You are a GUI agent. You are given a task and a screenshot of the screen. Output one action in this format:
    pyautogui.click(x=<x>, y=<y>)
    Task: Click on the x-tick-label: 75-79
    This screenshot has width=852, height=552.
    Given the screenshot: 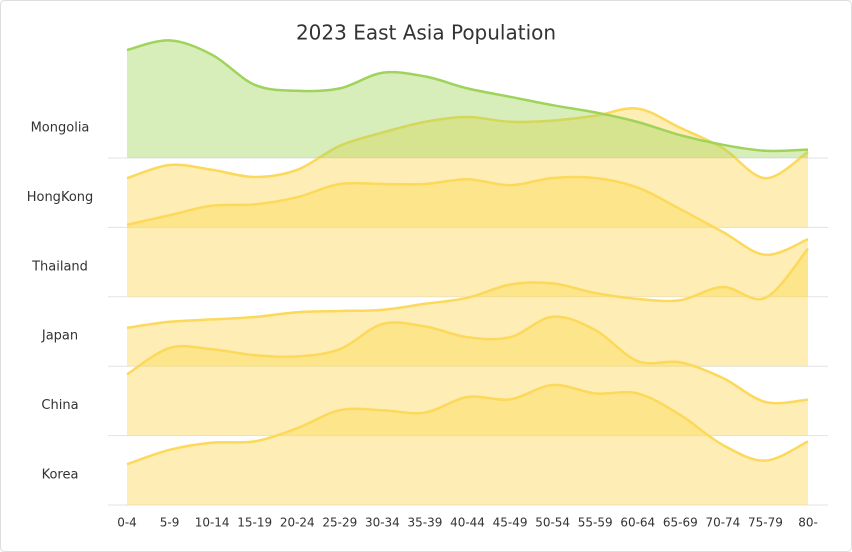 What is the action you would take?
    pyautogui.click(x=765, y=523)
    